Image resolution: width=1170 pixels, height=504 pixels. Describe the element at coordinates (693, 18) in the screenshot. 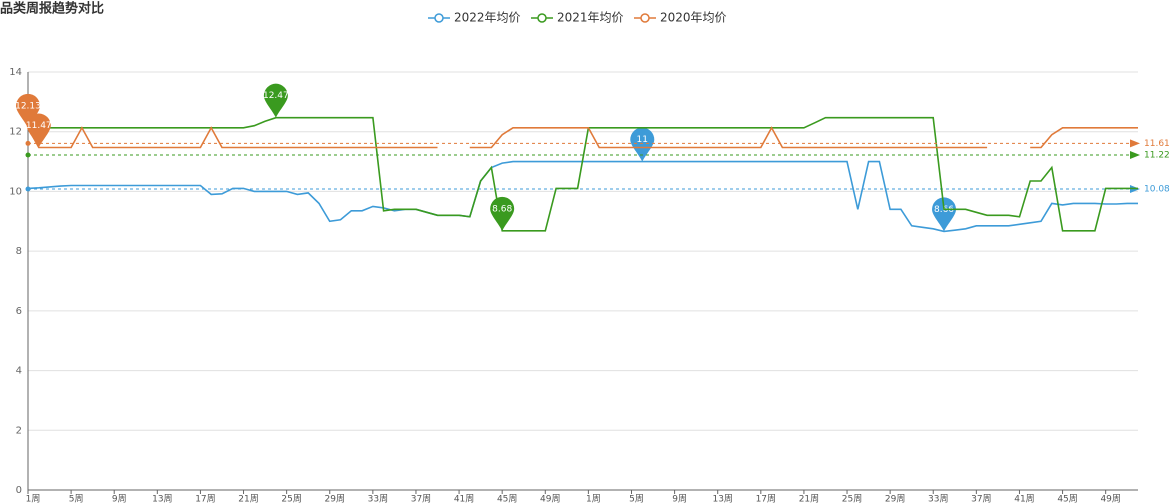

I see `legend-label: 2020年均价` at that location.